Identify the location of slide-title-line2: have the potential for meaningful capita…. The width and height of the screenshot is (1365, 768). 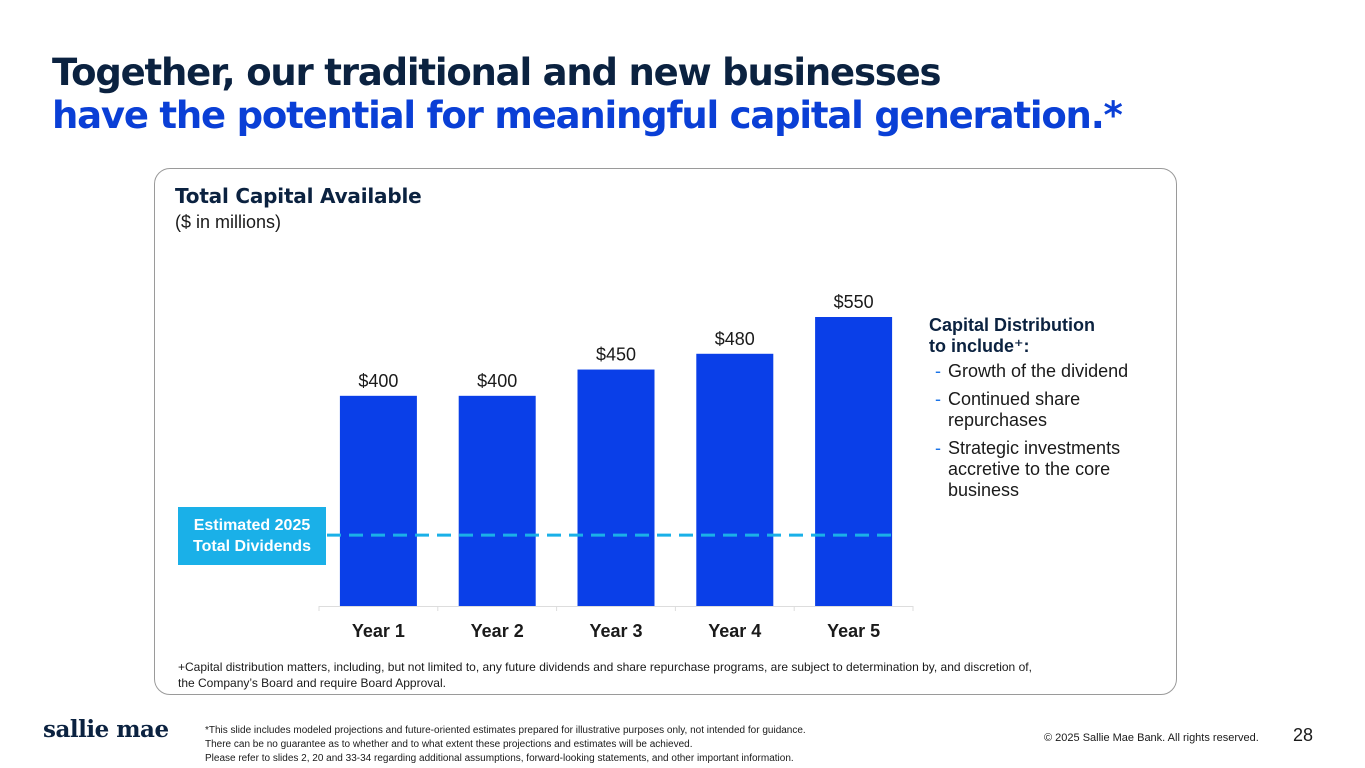
(587, 115).